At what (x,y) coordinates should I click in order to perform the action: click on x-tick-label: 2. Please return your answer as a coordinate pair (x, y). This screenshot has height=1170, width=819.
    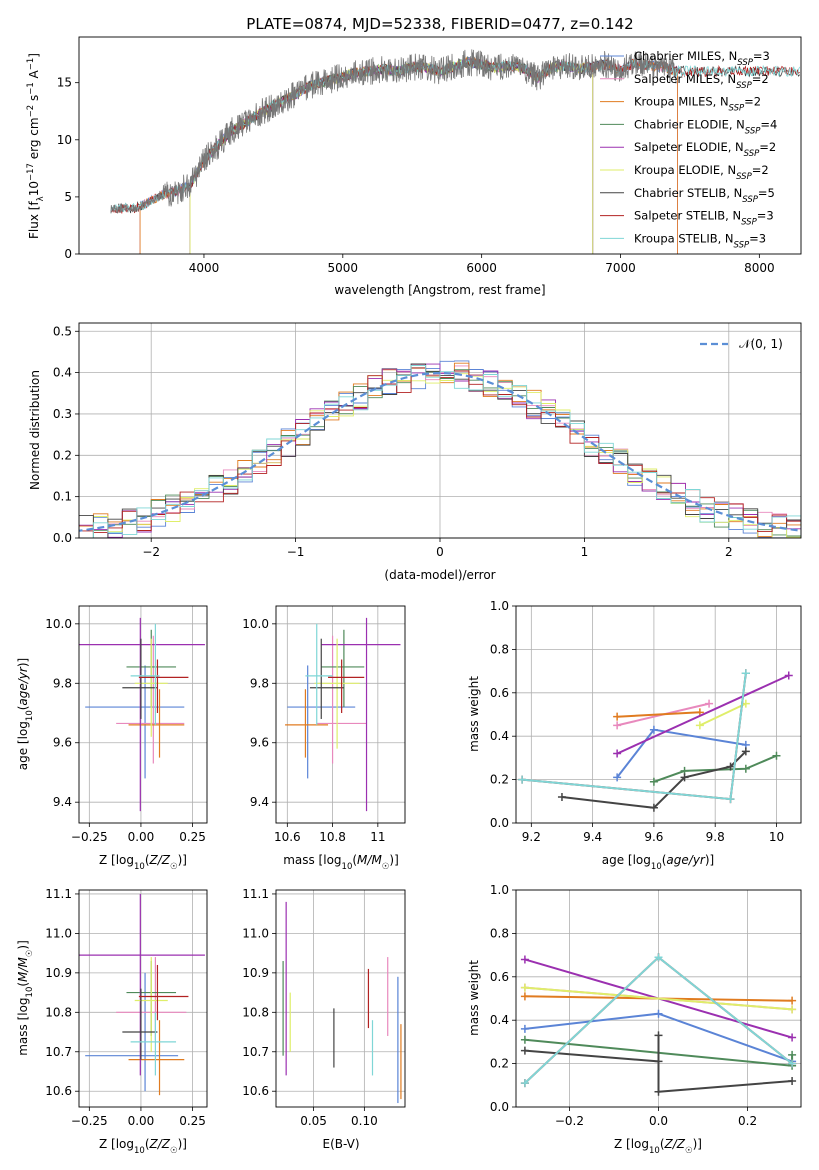
    Looking at the image, I should click on (729, 552).